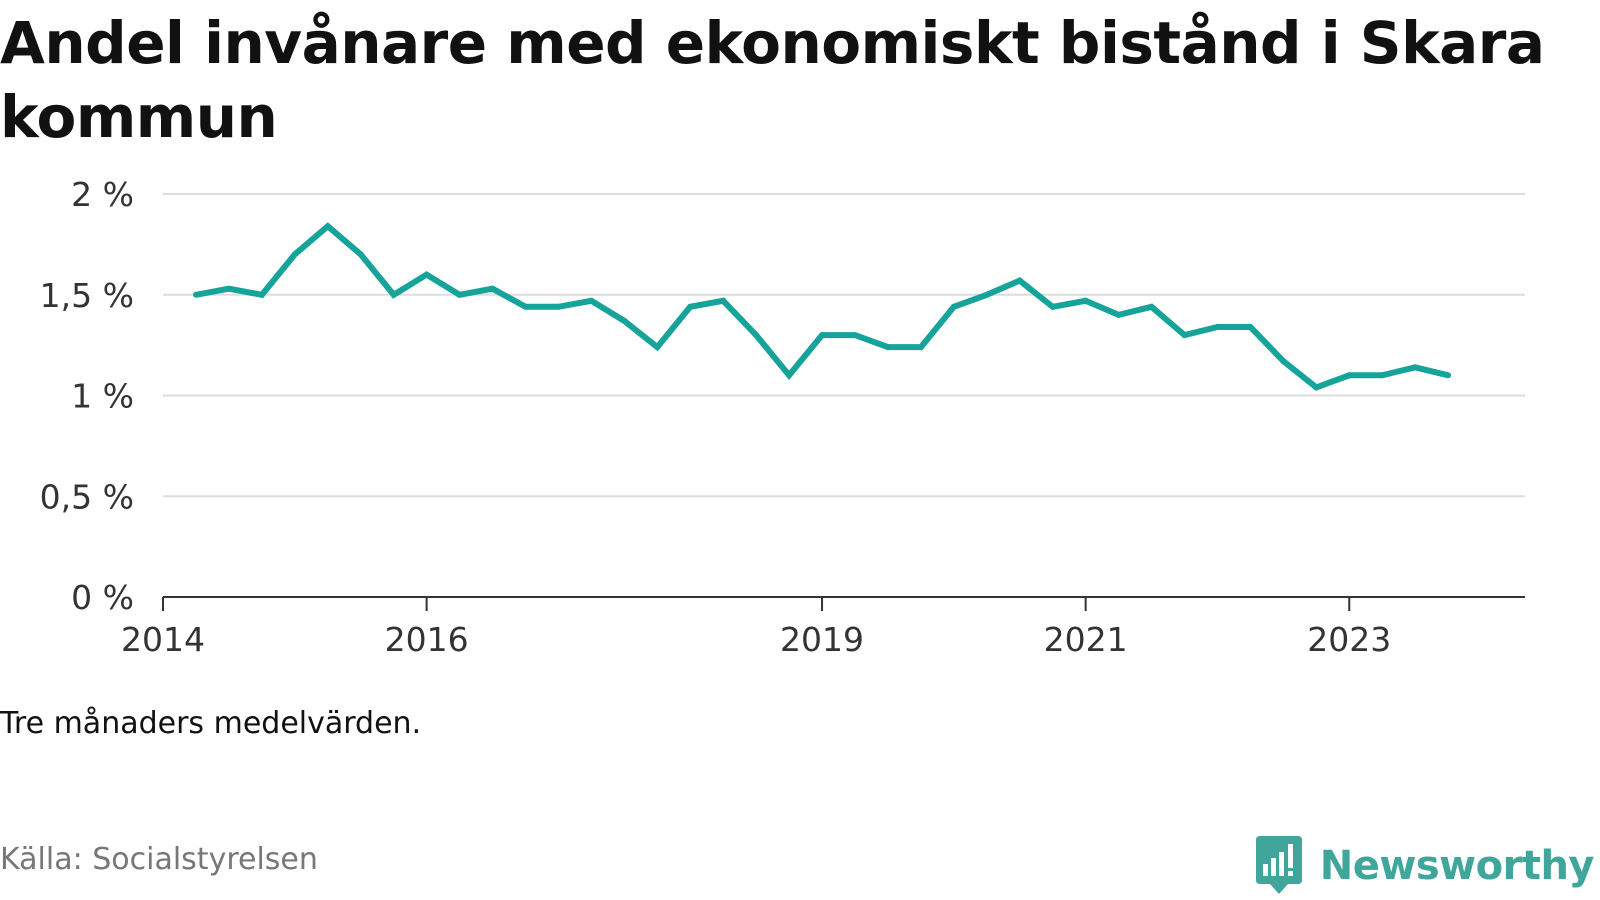  I want to click on brand-logo: Newsworthy, so click(1424, 866).